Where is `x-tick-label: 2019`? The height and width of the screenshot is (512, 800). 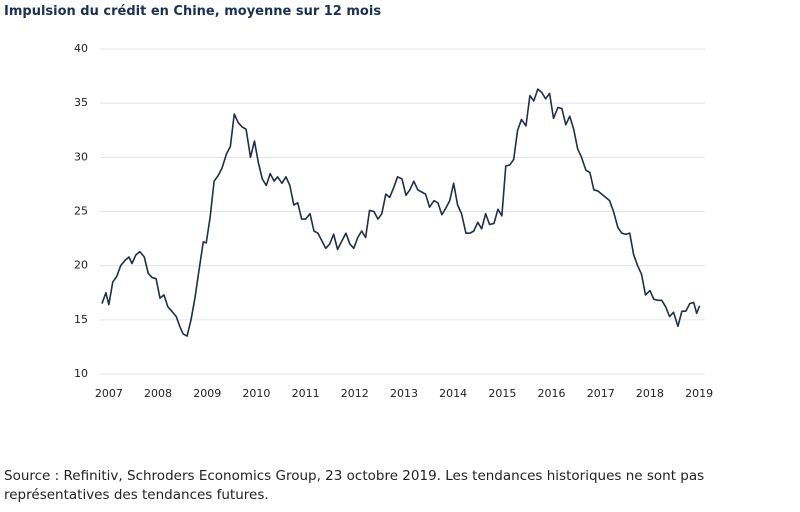 x-tick-label: 2019 is located at coordinates (699, 393).